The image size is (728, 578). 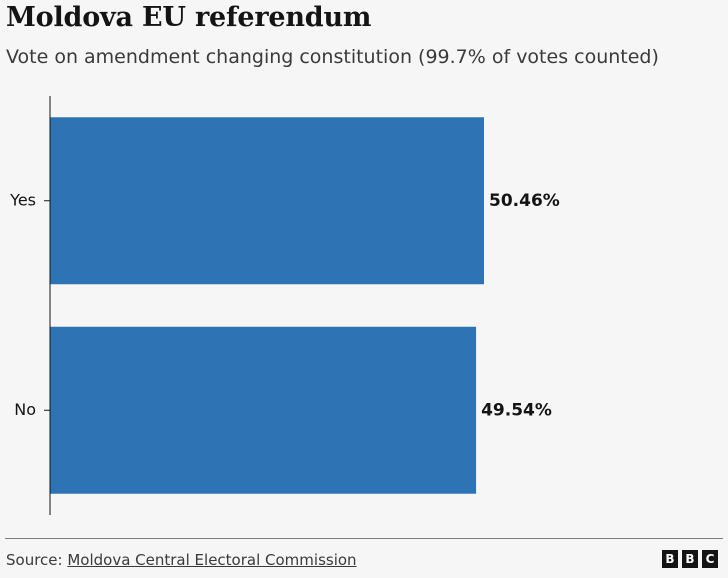 I want to click on data-label-yes: 50.46%, so click(x=524, y=201).